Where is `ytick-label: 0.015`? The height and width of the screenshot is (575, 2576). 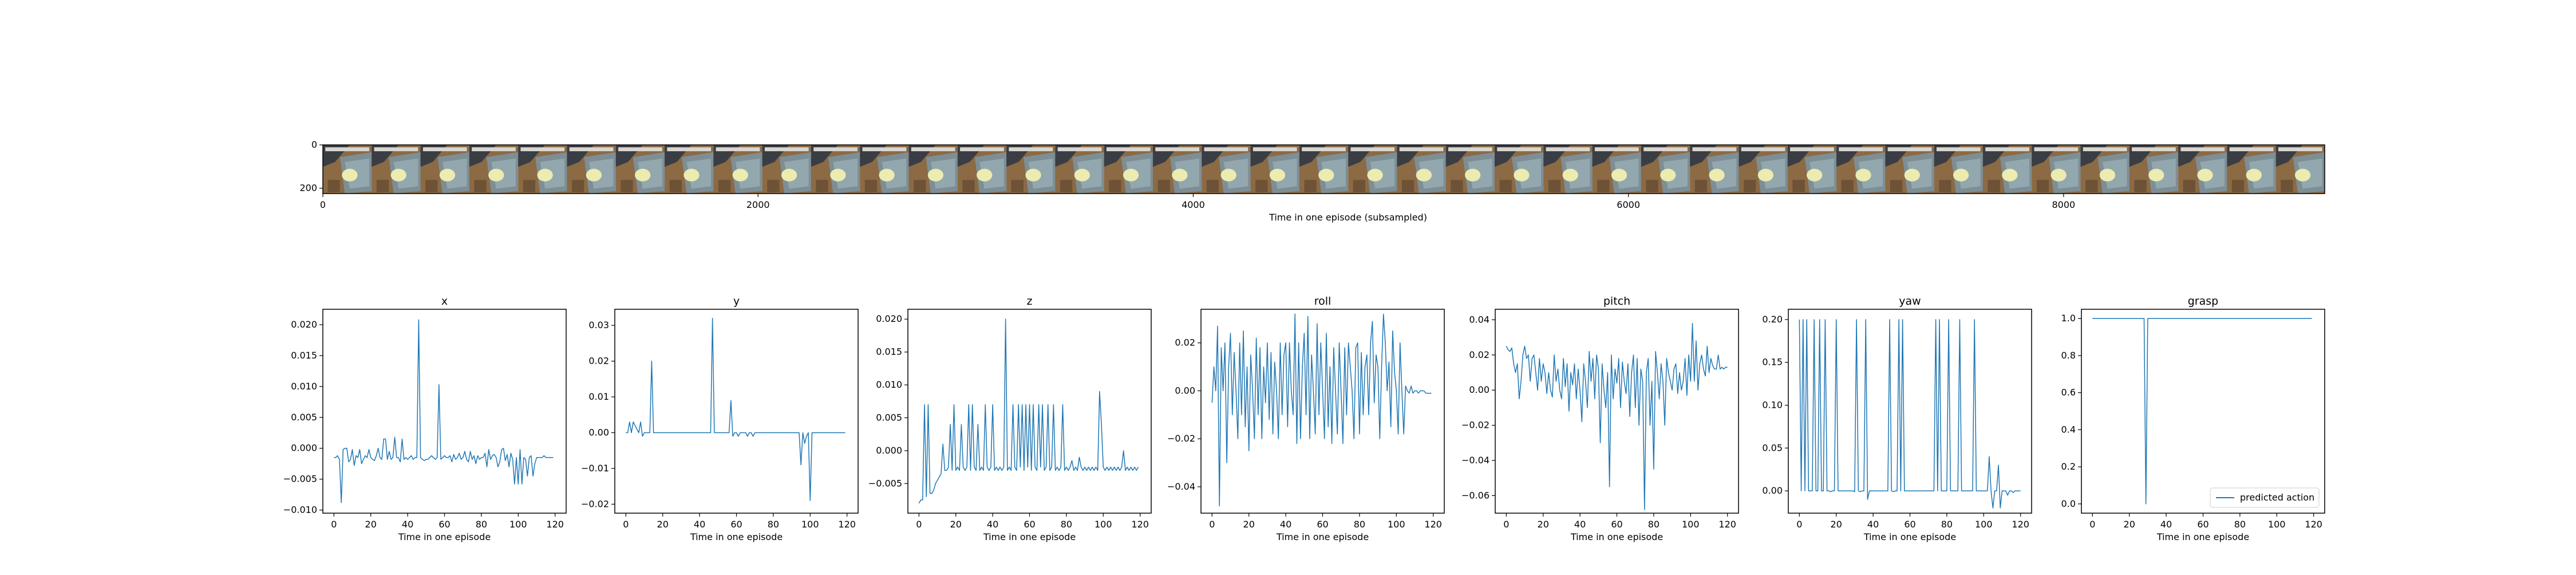 ytick-label: 0.015 is located at coordinates (304, 356).